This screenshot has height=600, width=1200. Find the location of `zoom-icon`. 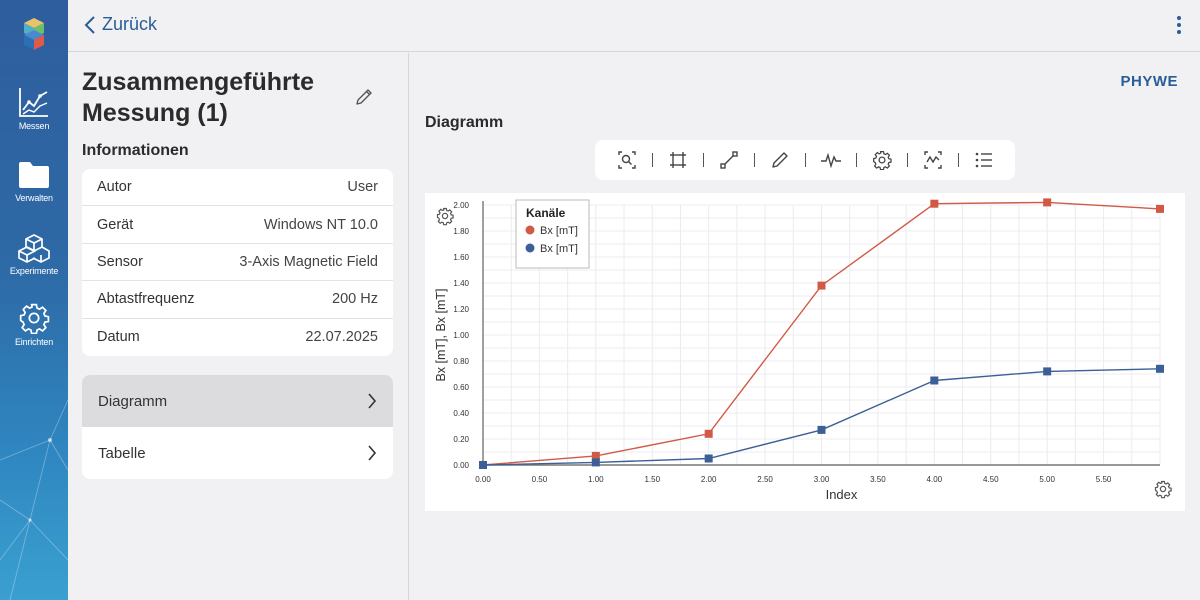

zoom-icon is located at coordinates (626, 160).